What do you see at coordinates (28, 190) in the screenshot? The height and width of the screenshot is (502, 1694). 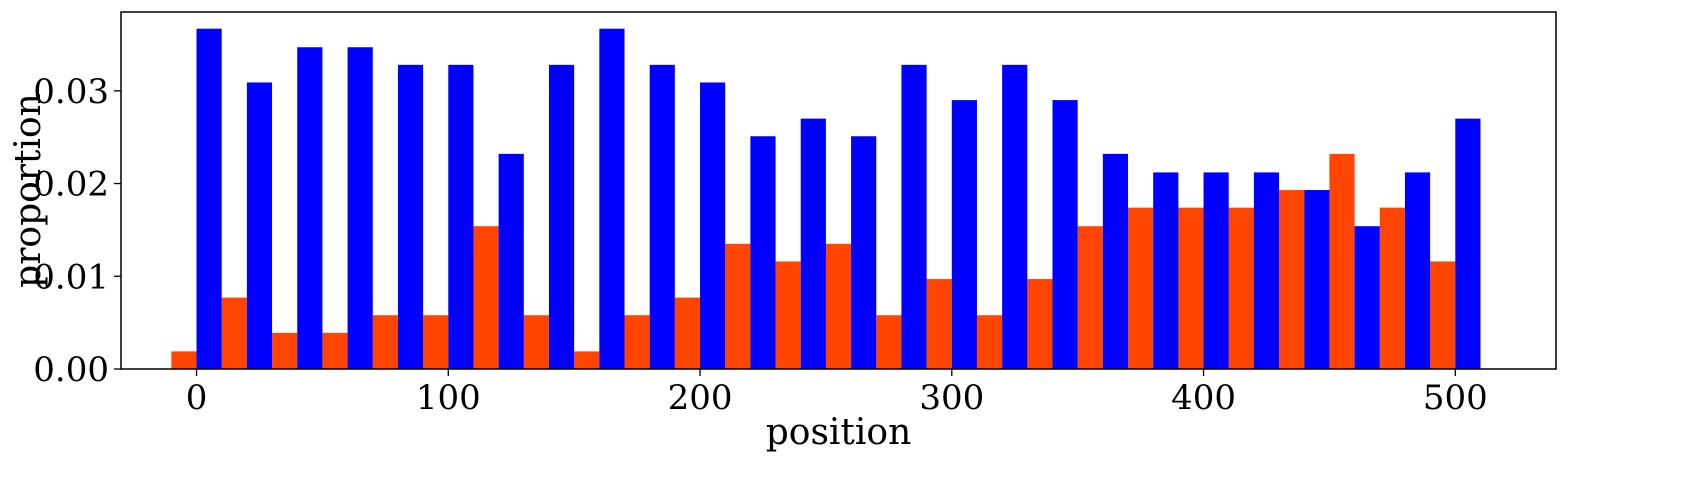 I see `y-axis-label: proportion` at bounding box center [28, 190].